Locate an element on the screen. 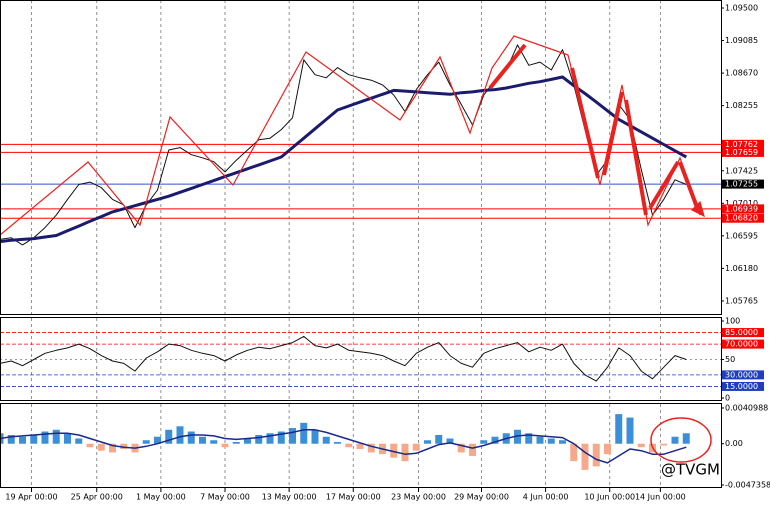  x-tick-label: 14 Jun 00:00 is located at coordinates (660, 497).